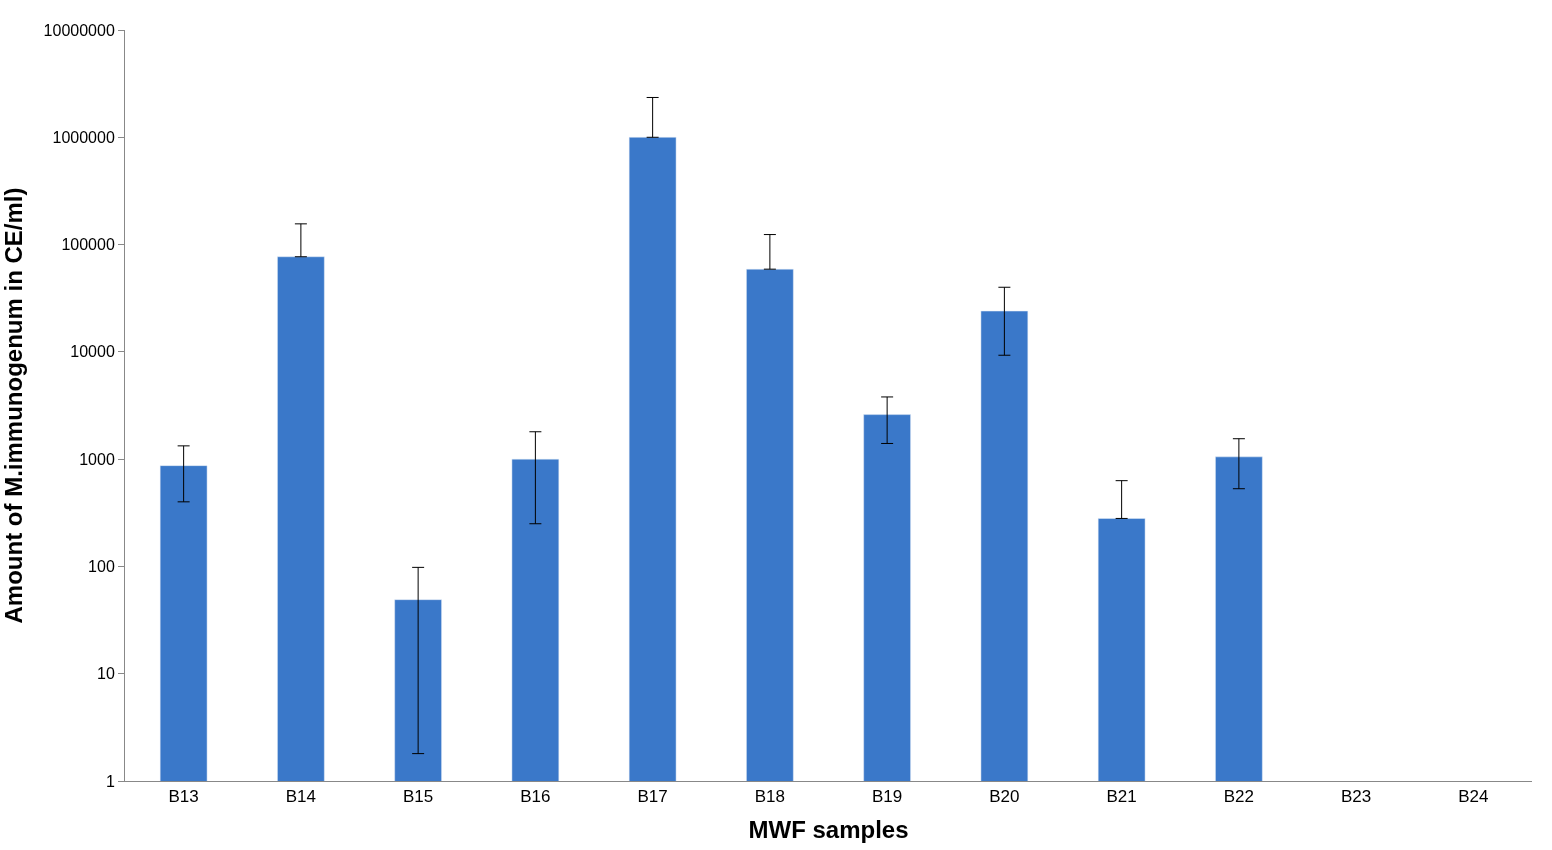 The height and width of the screenshot is (850, 1552). What do you see at coordinates (101, 567) in the screenshot?
I see `y-tick-label: 100` at bounding box center [101, 567].